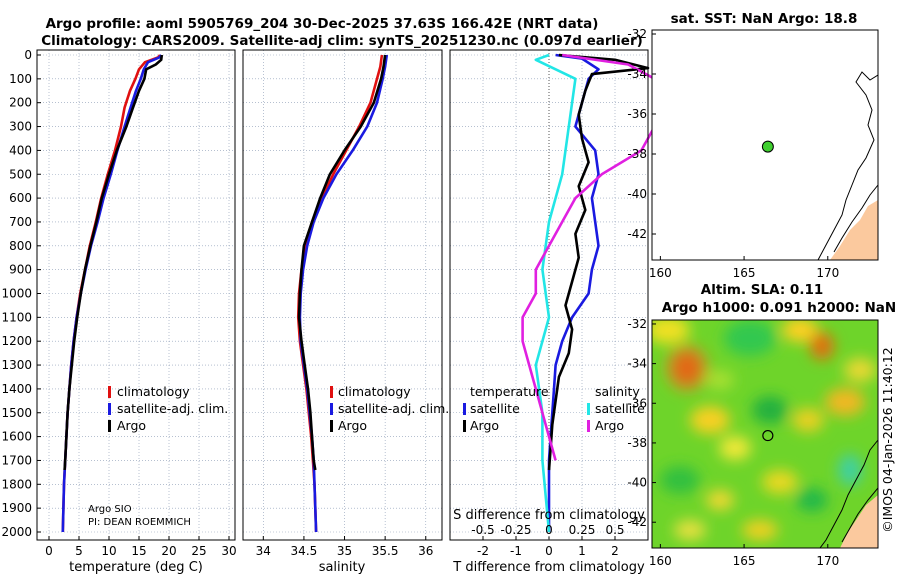  I want to click on sst-map-coast, so click(847, 165).